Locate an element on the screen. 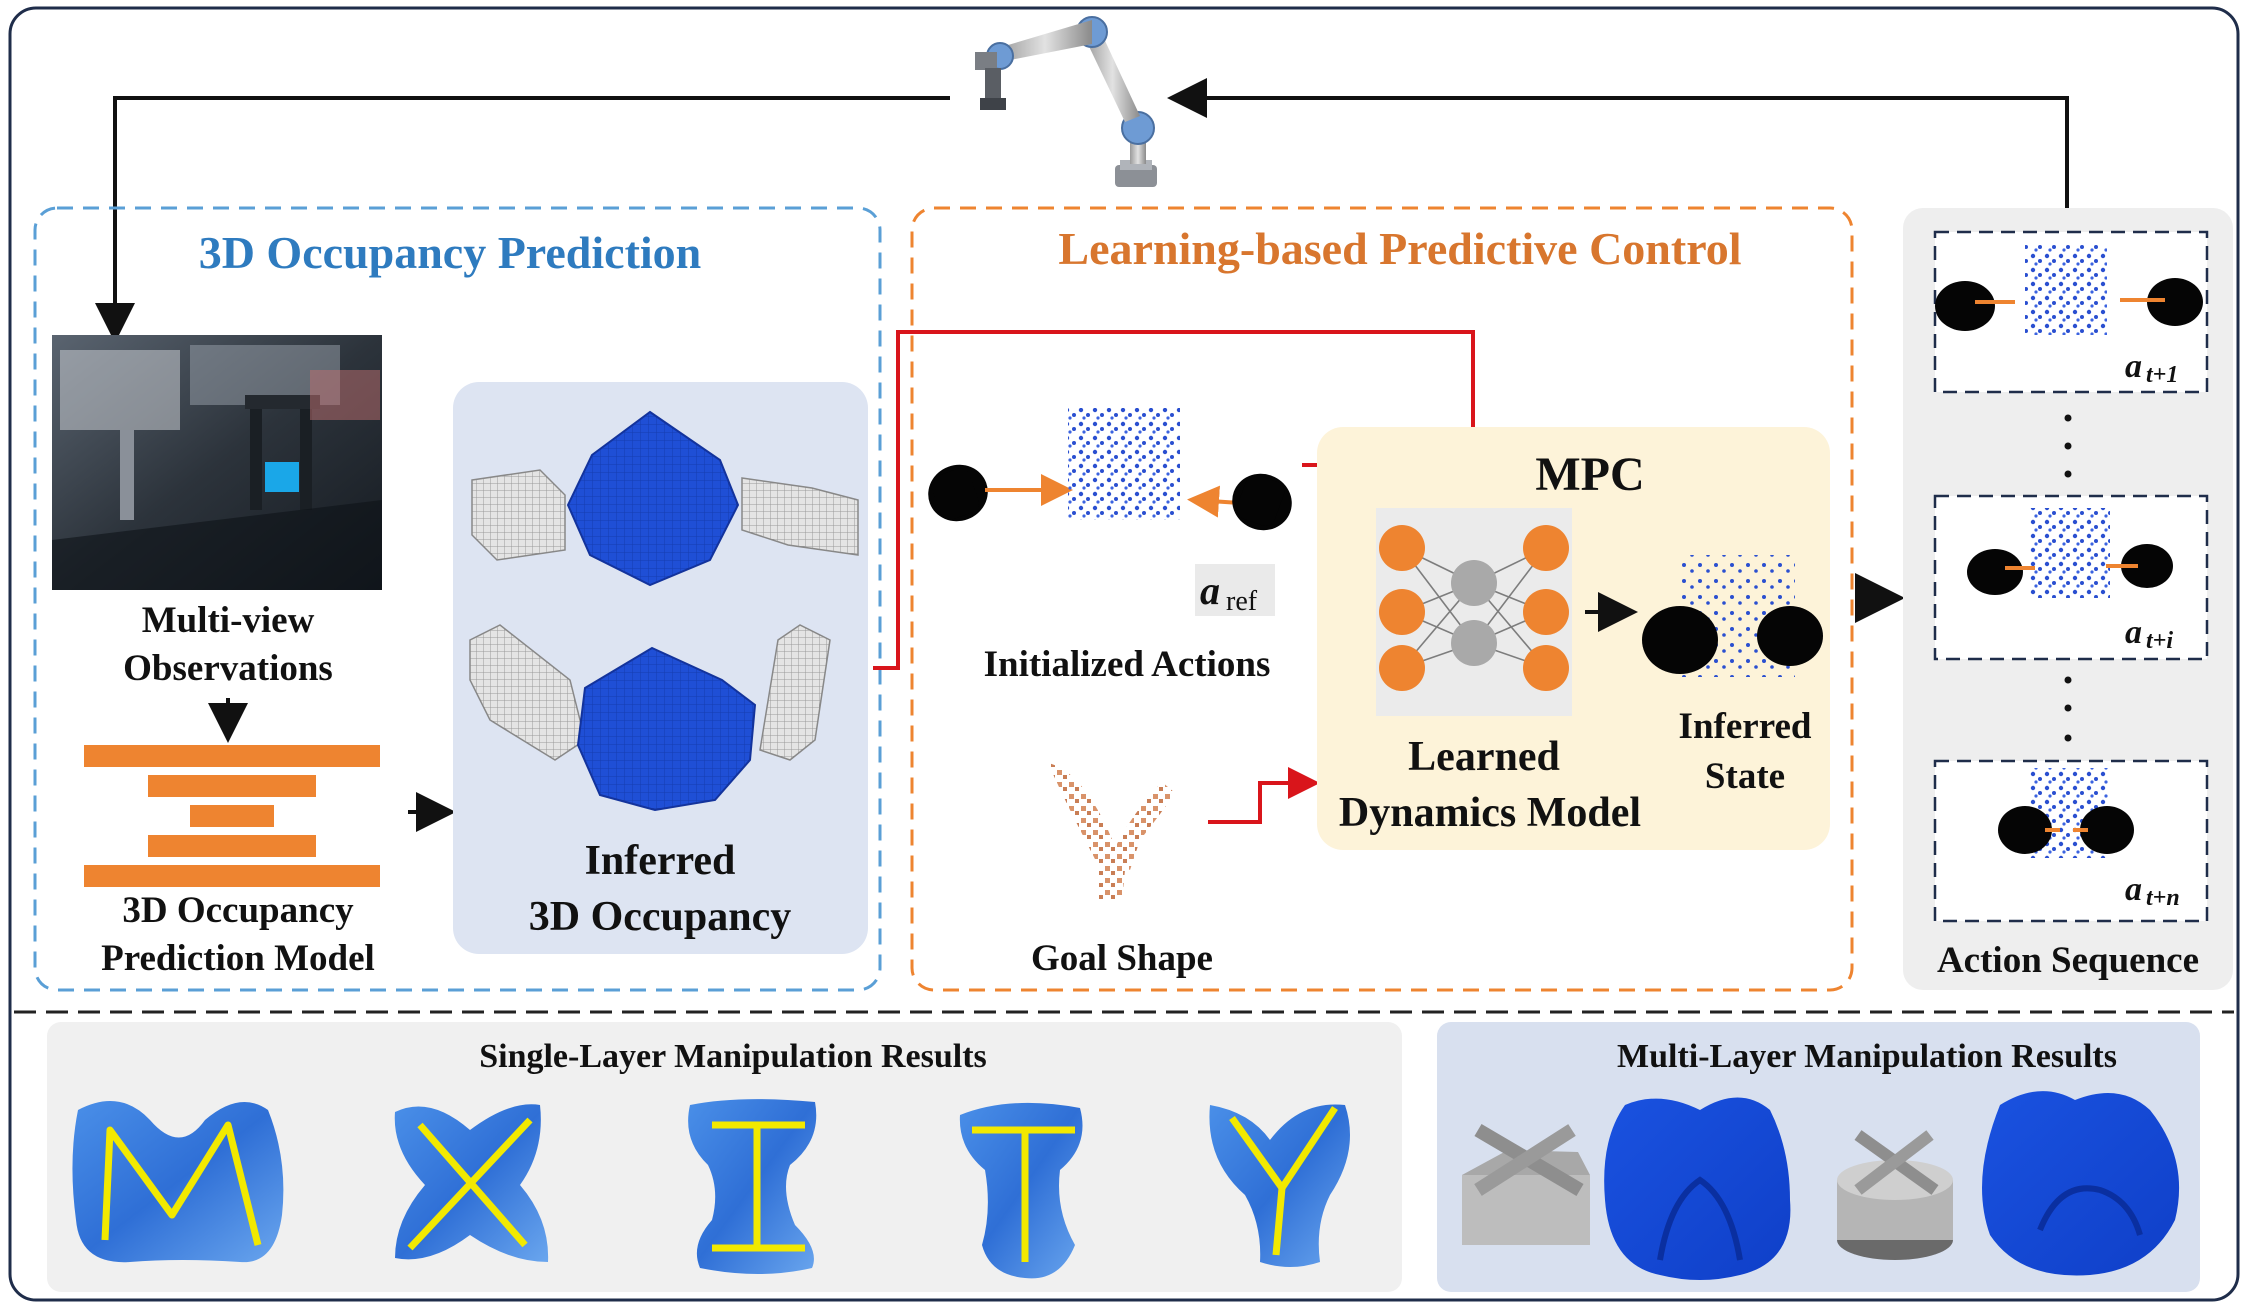 The image size is (2249, 1307). action-label-3-main: a is located at coordinates (2133, 889).